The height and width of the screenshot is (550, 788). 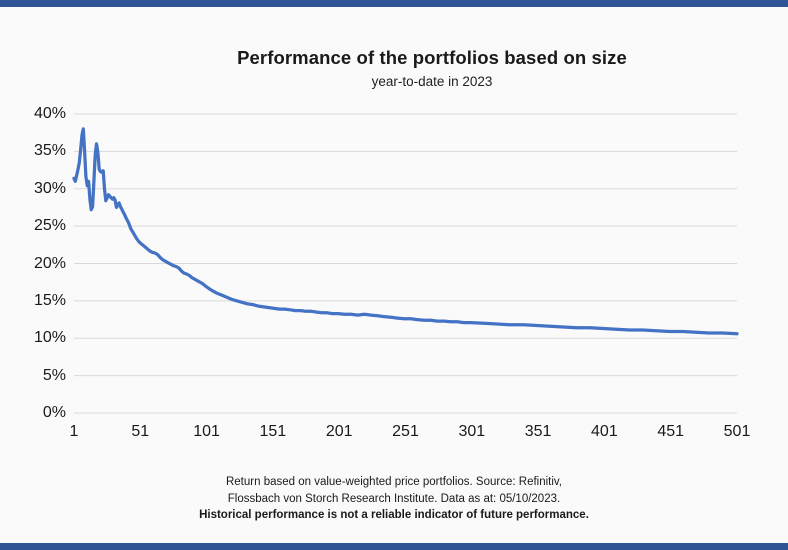 What do you see at coordinates (74, 431) in the screenshot?
I see `x-tick-label: 1` at bounding box center [74, 431].